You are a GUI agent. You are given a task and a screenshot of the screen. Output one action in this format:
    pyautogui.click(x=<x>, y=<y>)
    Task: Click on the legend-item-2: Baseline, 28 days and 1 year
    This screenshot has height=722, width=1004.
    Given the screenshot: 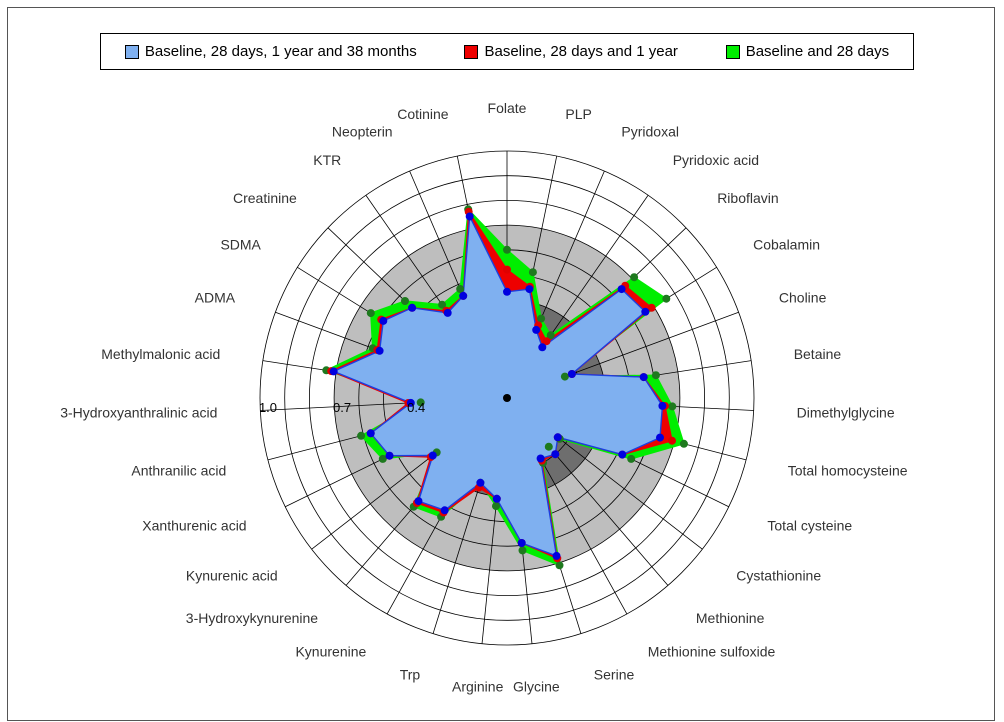 What is the action you would take?
    pyautogui.click(x=571, y=51)
    